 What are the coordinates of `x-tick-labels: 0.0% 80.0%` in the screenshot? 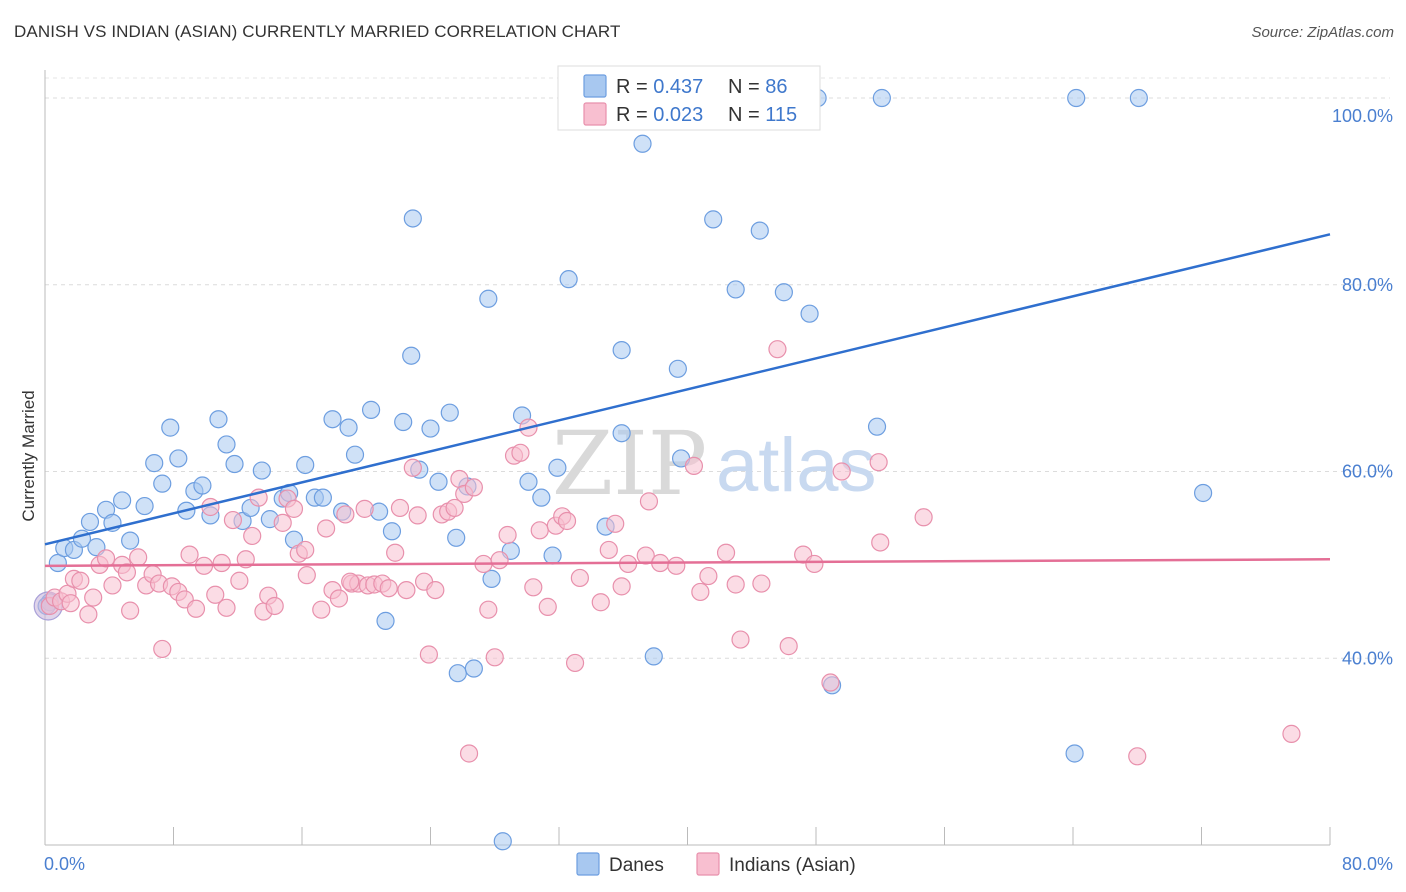 It's located at (718, 864).